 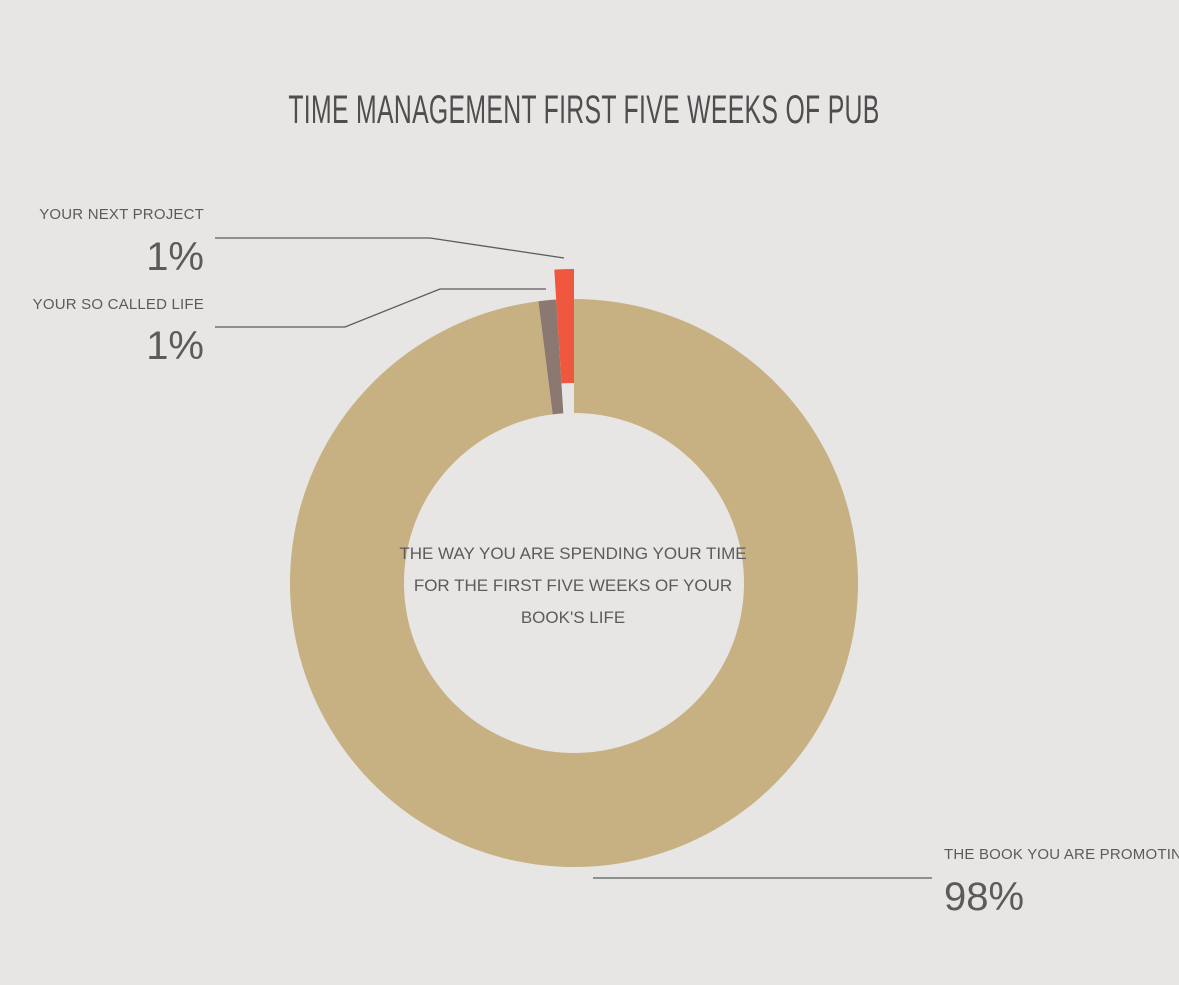 What do you see at coordinates (984, 897) in the screenshot?
I see `value-book-promoting: 98%` at bounding box center [984, 897].